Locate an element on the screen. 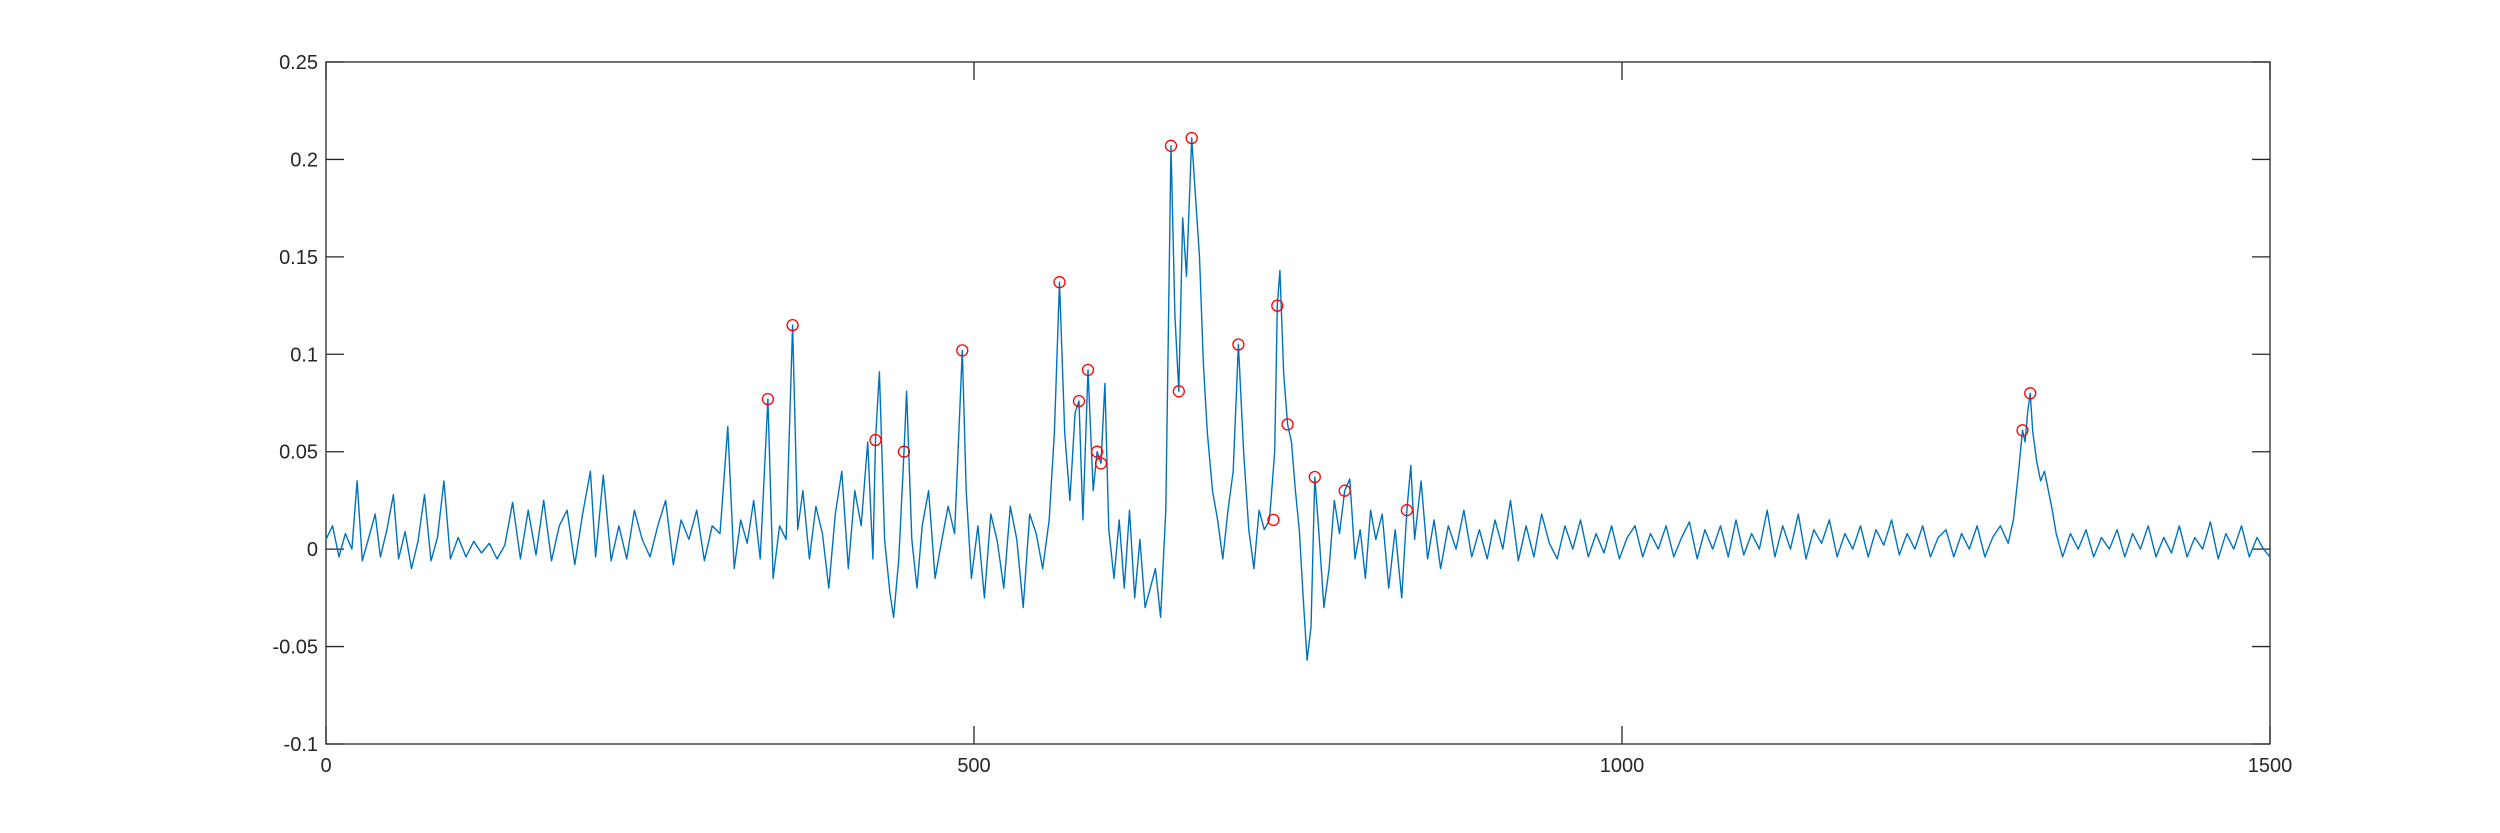  y-tick-label: 0.25 is located at coordinates (298, 63).